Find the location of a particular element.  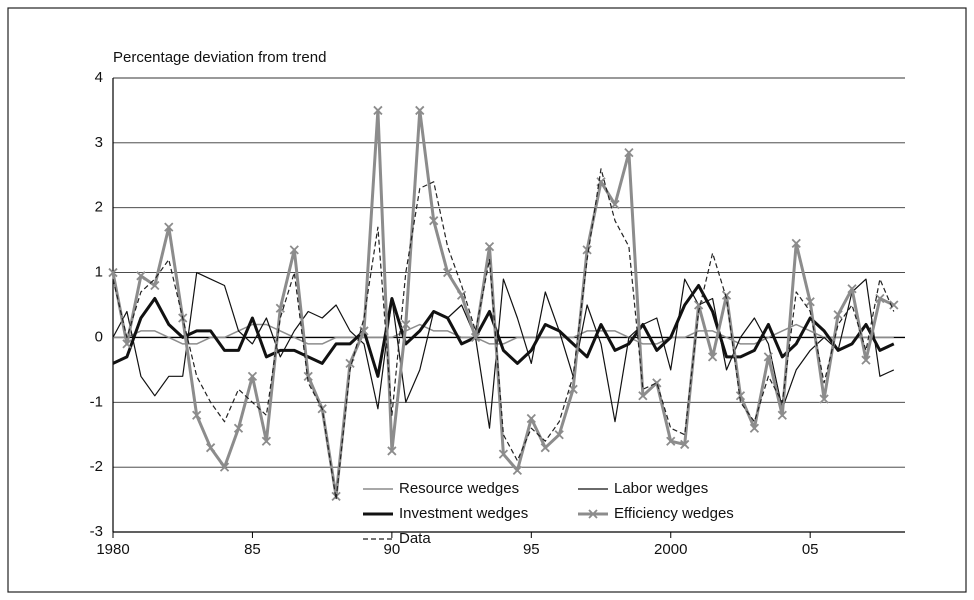

x-tick-label: 1980 is located at coordinates (112, 549).